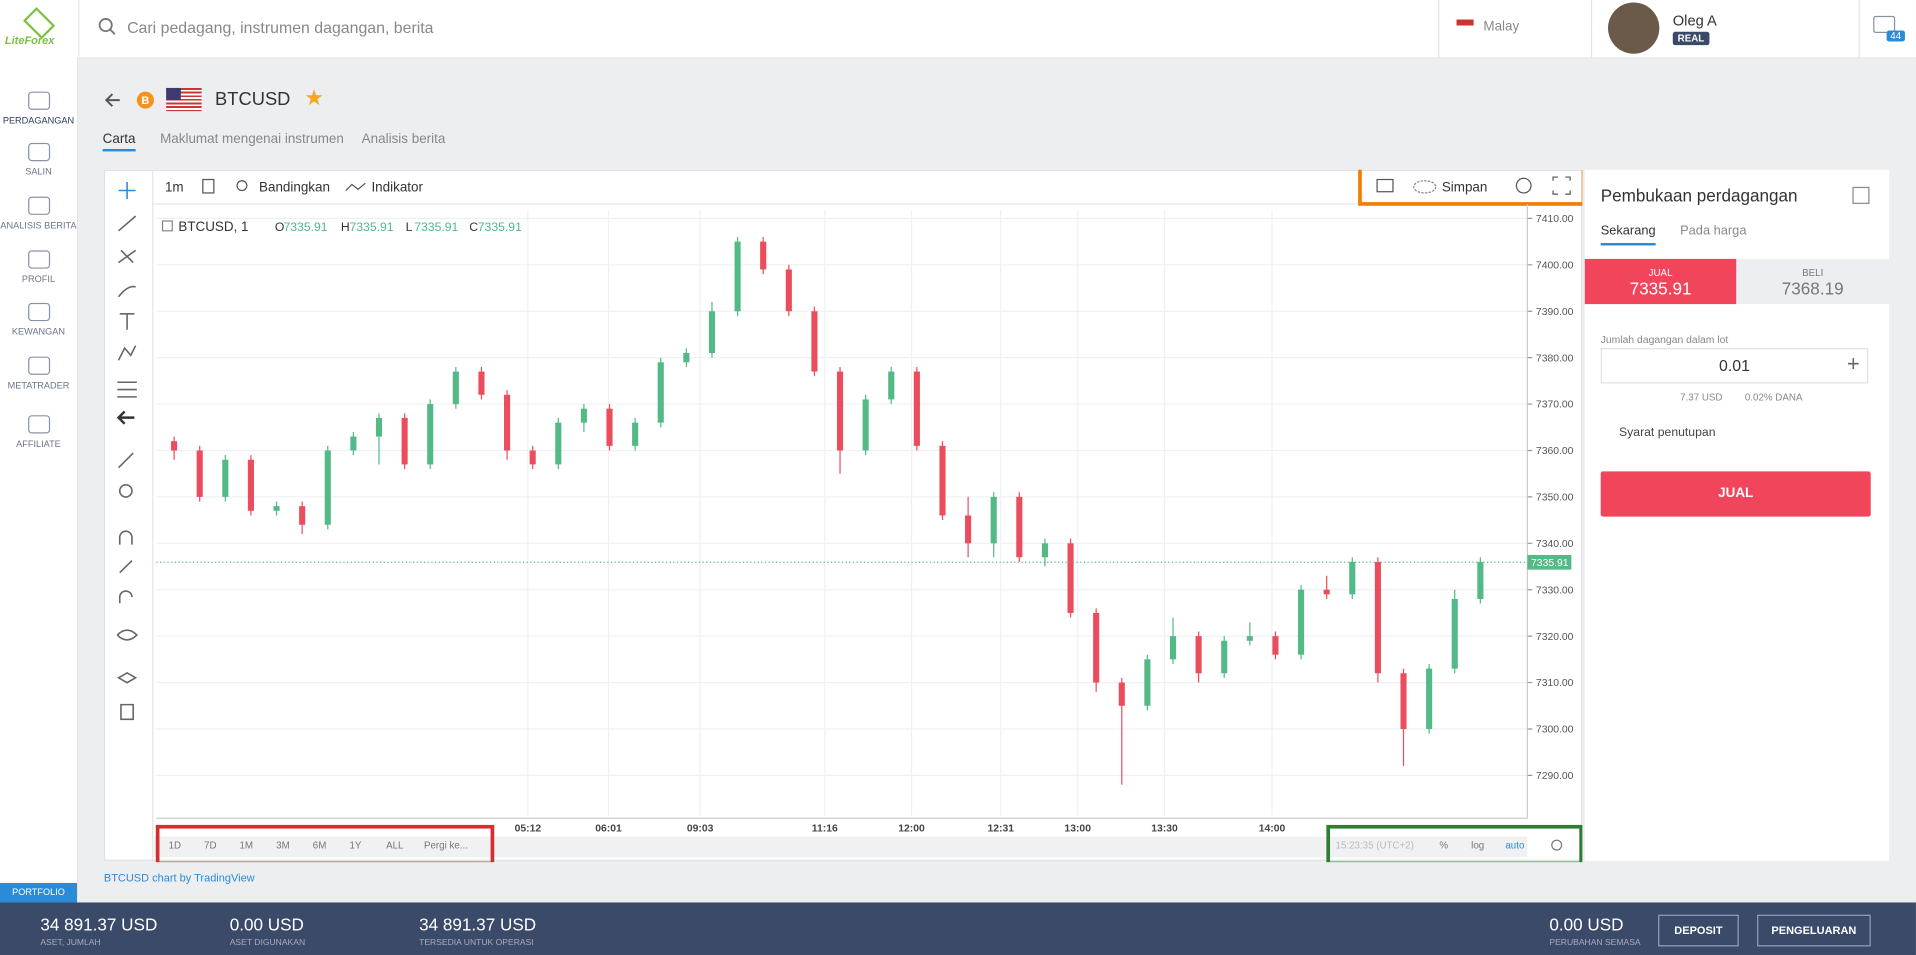 The width and height of the screenshot is (1916, 955). What do you see at coordinates (1385, 185) in the screenshot?
I see `screenshot-button` at bounding box center [1385, 185].